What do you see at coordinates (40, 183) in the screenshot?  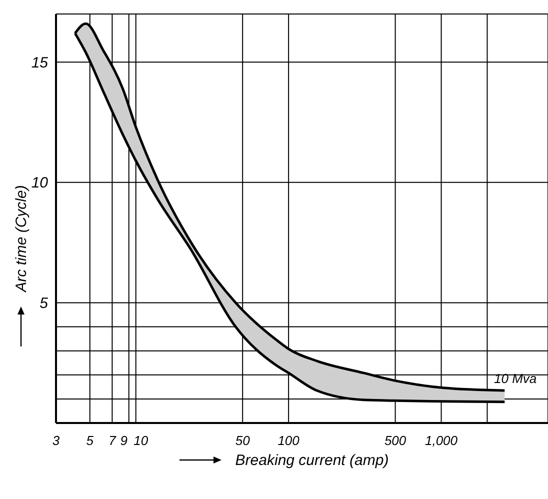 I see `y-tick-label: 10` at bounding box center [40, 183].